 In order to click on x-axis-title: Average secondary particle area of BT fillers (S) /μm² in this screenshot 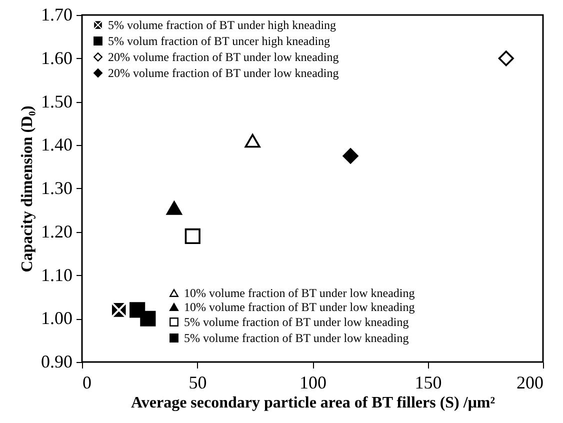, I will do `click(313, 403)`.